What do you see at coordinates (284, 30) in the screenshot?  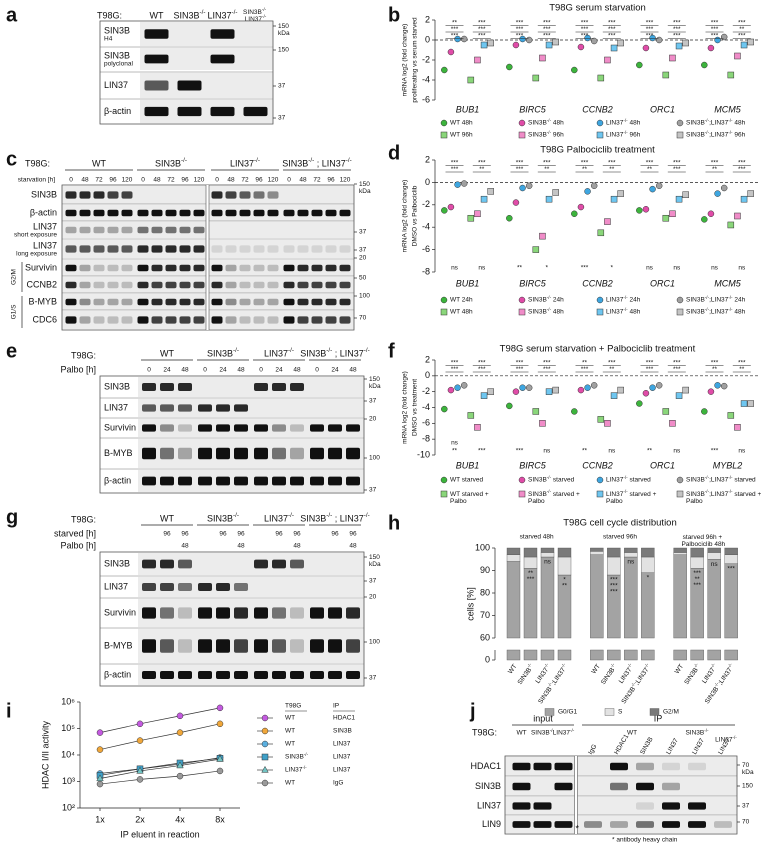 I see `mw-marker: 150 kDa` at bounding box center [284, 30].